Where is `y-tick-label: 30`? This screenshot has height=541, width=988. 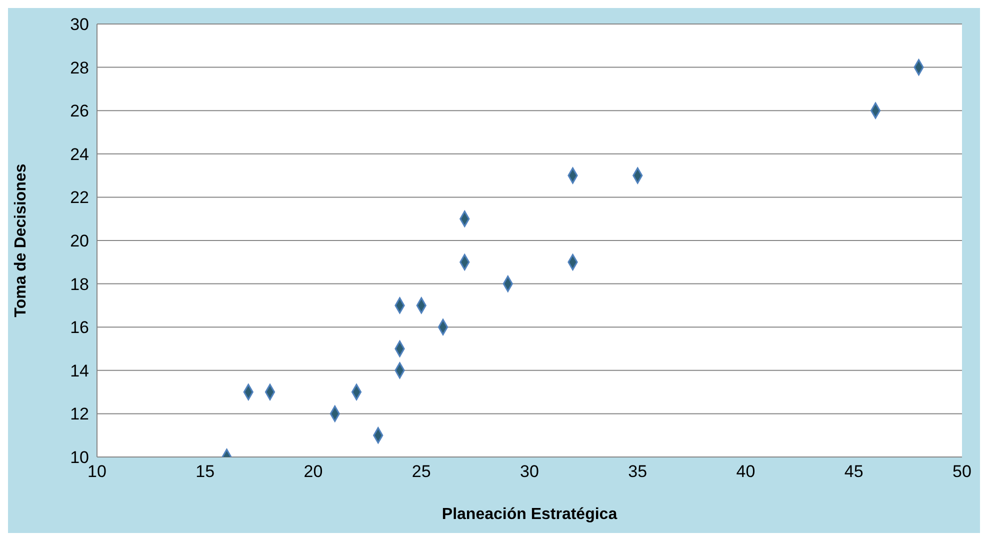 y-tick-label: 30 is located at coordinates (79, 24).